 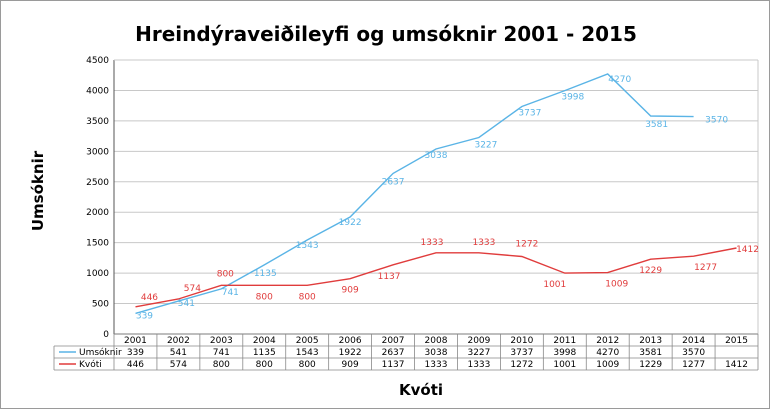 What do you see at coordinates (607, 365) in the screenshot?
I see `table-cell: 1009` at bounding box center [607, 365].